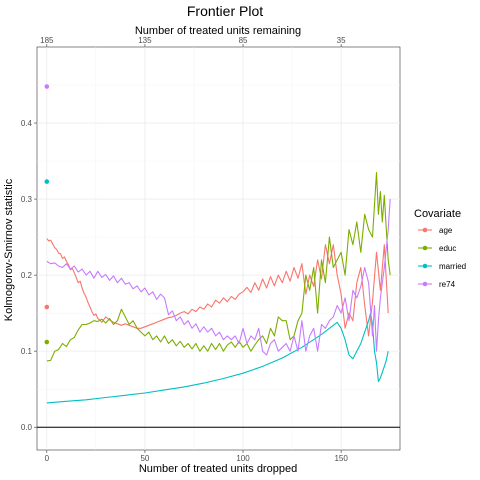  What do you see at coordinates (218, 31) in the screenshot?
I see `x2-axis-title: Number of treated units remaining` at bounding box center [218, 31].